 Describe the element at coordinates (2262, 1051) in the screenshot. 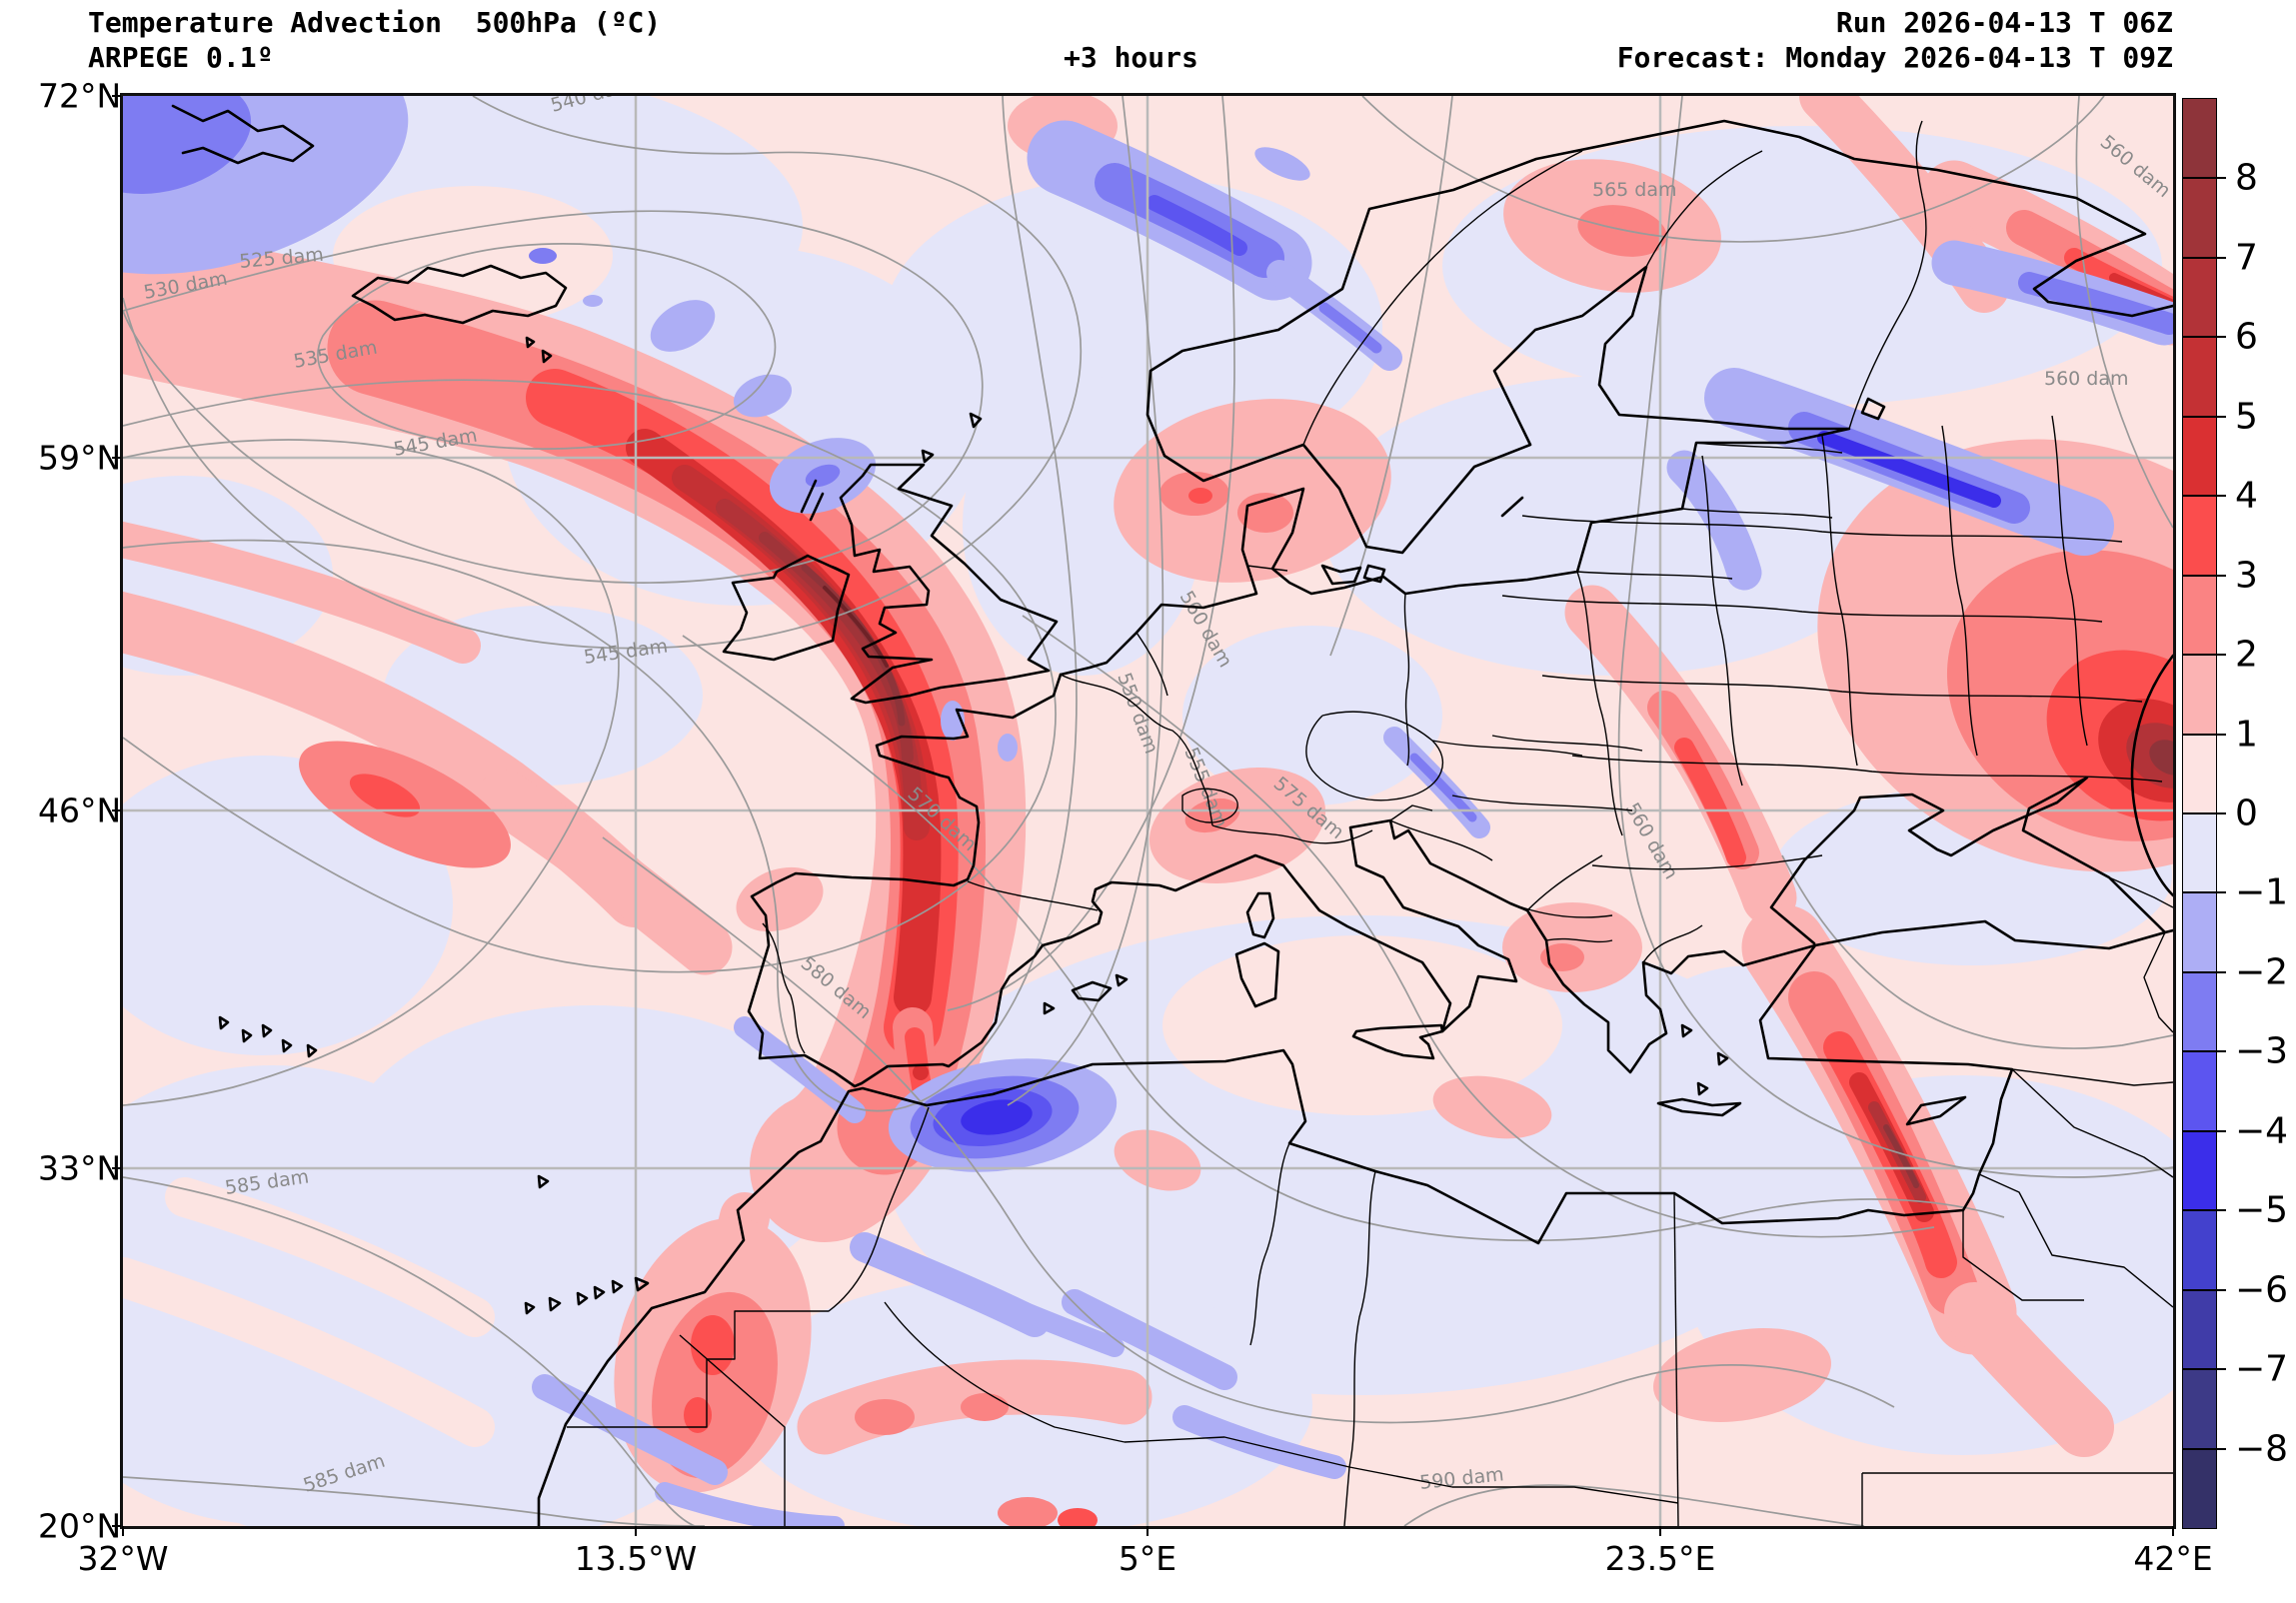

I see `colorbar-tick-label: −3` at that location.